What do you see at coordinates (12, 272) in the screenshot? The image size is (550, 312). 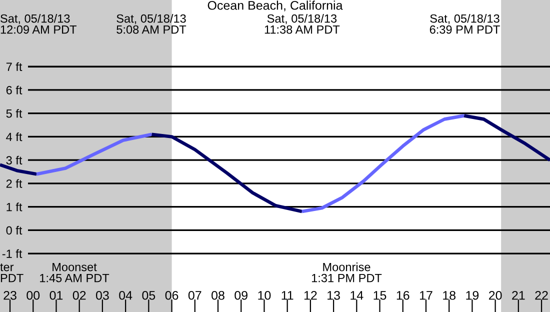 I see `annotation: ter PDT` at bounding box center [12, 272].